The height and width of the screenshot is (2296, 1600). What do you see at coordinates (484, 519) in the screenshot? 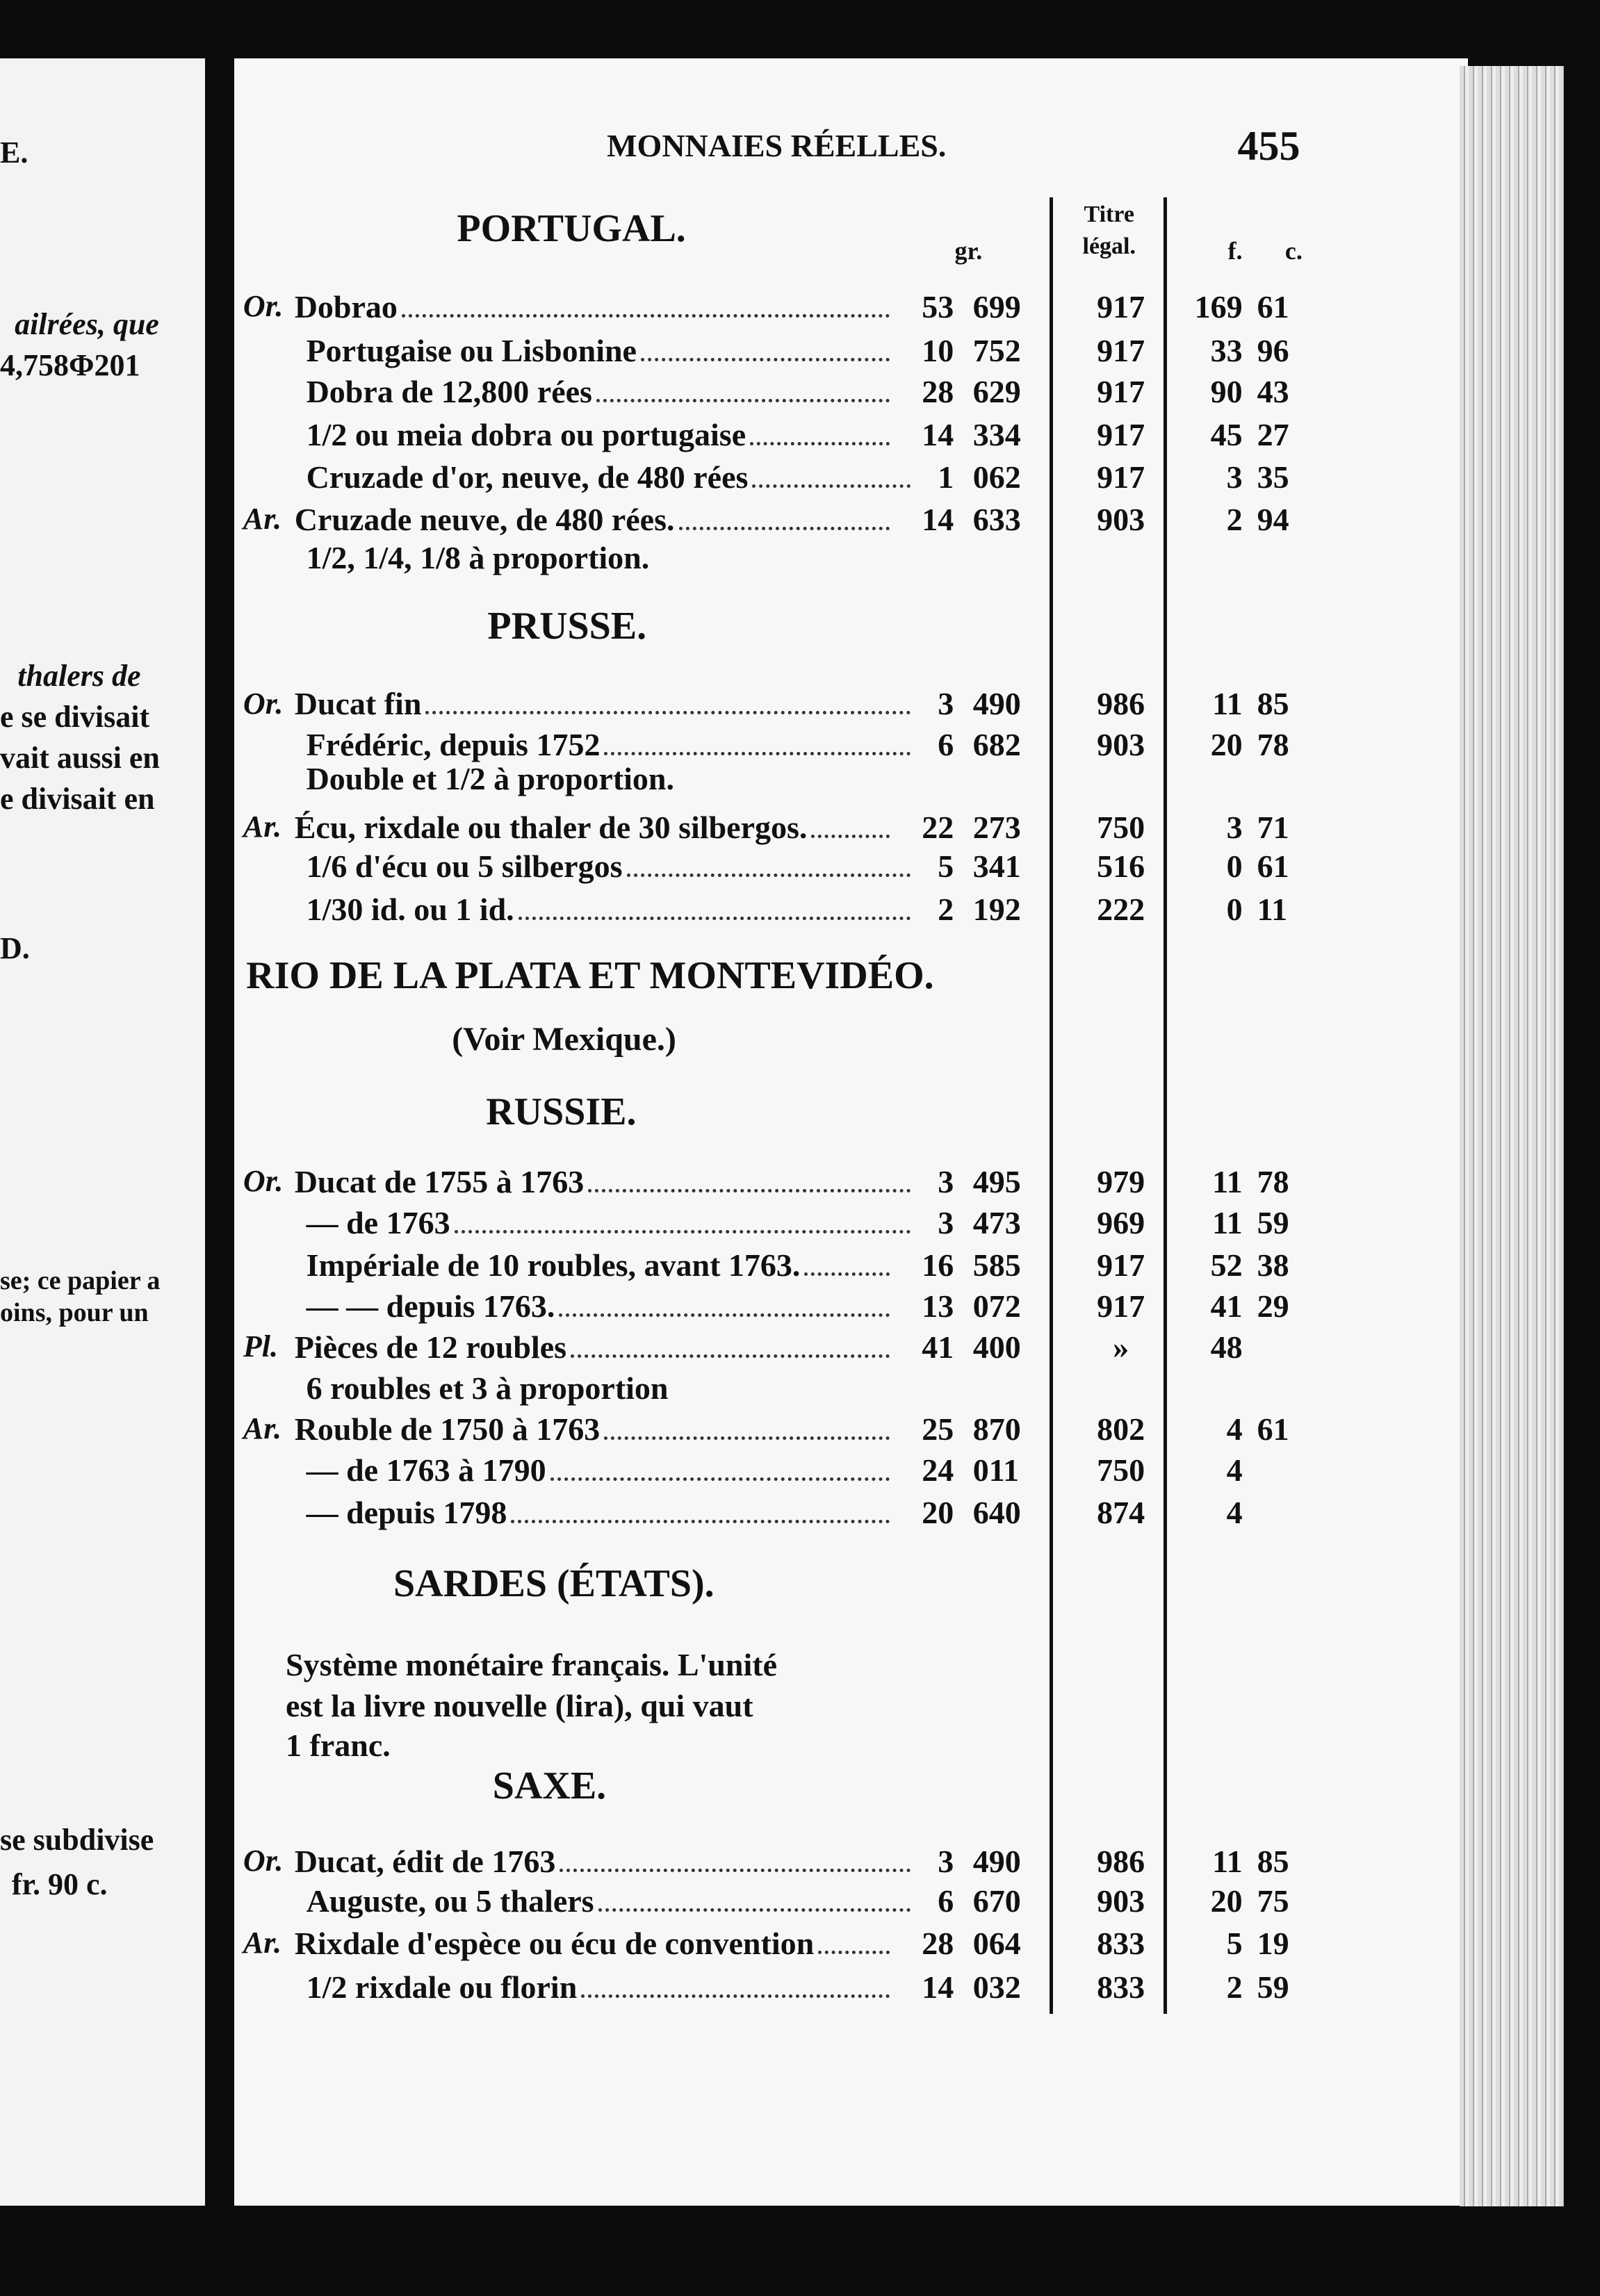
I see `row-label: Cruzade neuve, de 480 rées.` at bounding box center [484, 519].